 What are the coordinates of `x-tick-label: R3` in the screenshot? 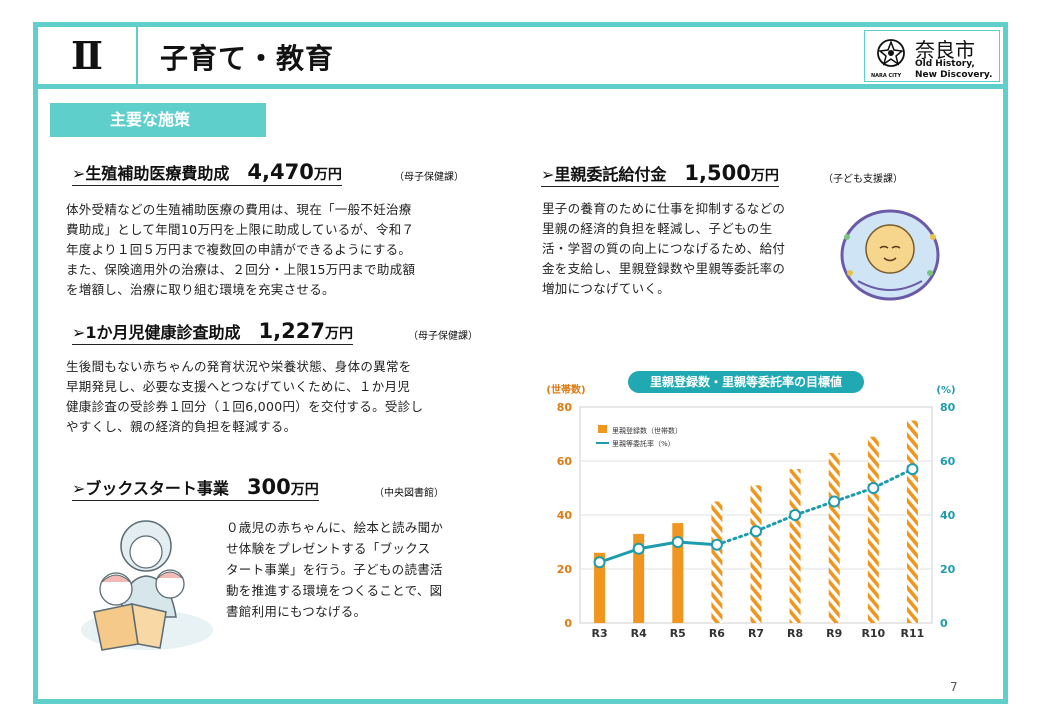 It's located at (599, 633).